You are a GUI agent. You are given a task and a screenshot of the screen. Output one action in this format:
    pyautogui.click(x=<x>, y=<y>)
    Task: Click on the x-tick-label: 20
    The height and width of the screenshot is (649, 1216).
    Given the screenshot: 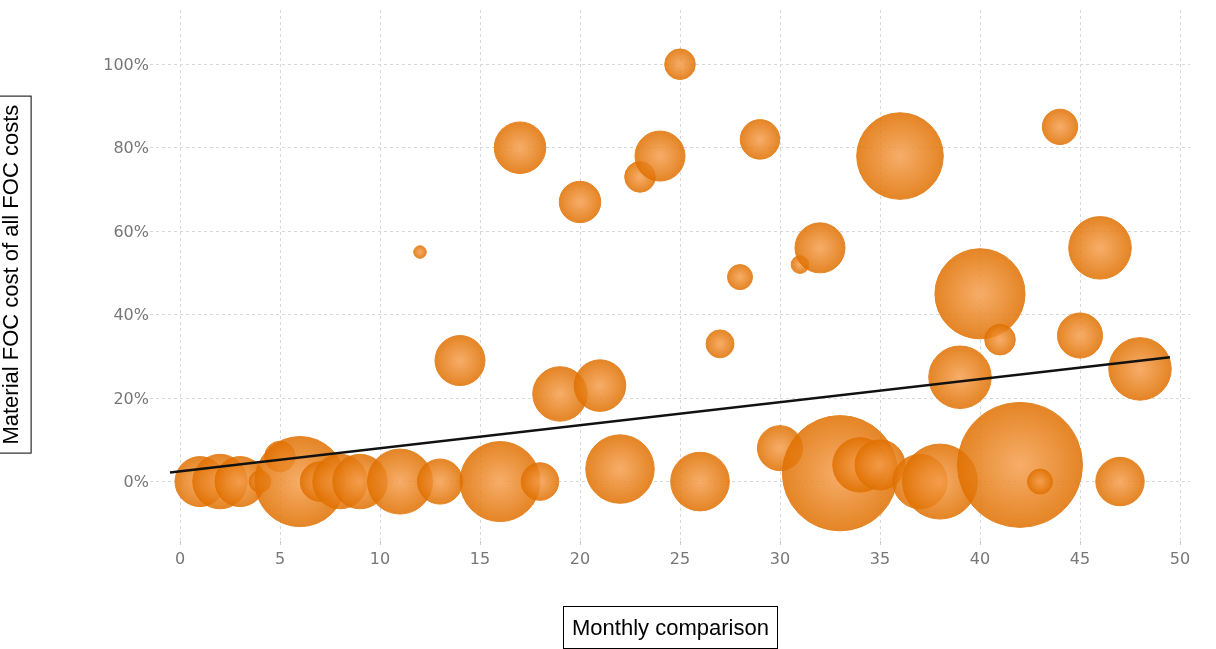 What is the action you would take?
    pyautogui.click(x=580, y=559)
    